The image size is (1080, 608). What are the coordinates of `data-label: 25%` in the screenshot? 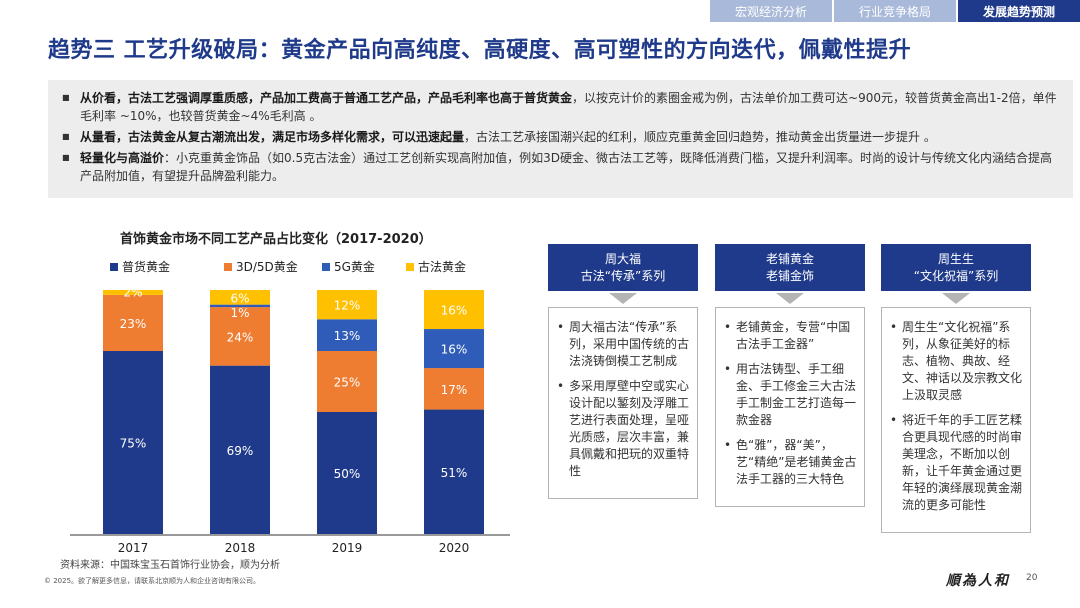 It's located at (347, 383).